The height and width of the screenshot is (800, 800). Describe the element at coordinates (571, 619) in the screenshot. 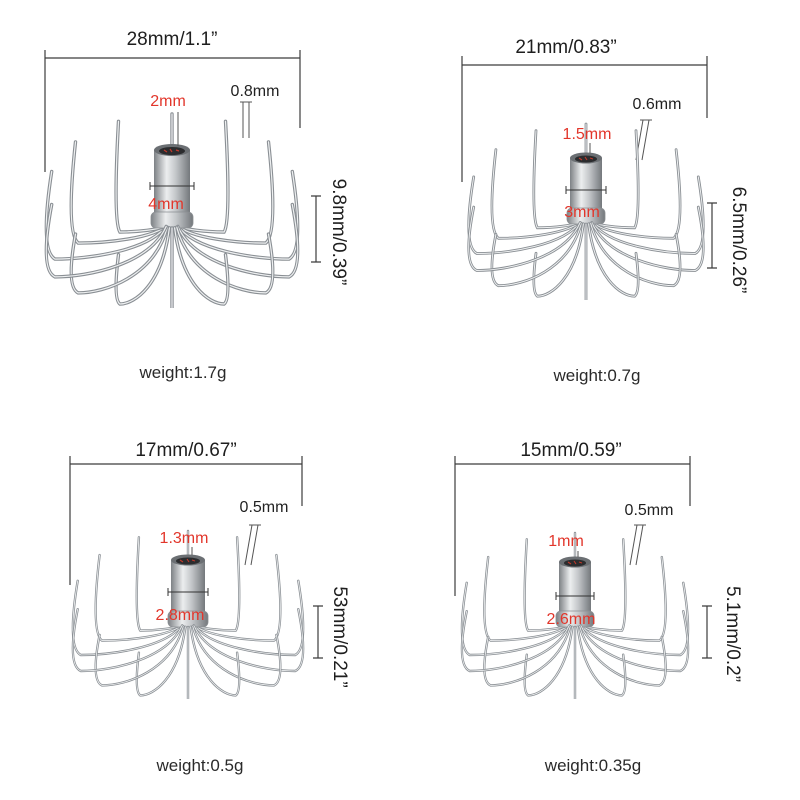

I see `tube-diameter-label: 2.6mm` at that location.